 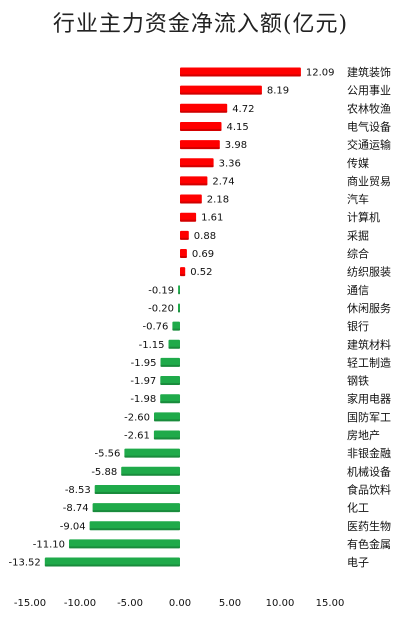 I want to click on x-tick-label: -5.00, so click(x=130, y=603).